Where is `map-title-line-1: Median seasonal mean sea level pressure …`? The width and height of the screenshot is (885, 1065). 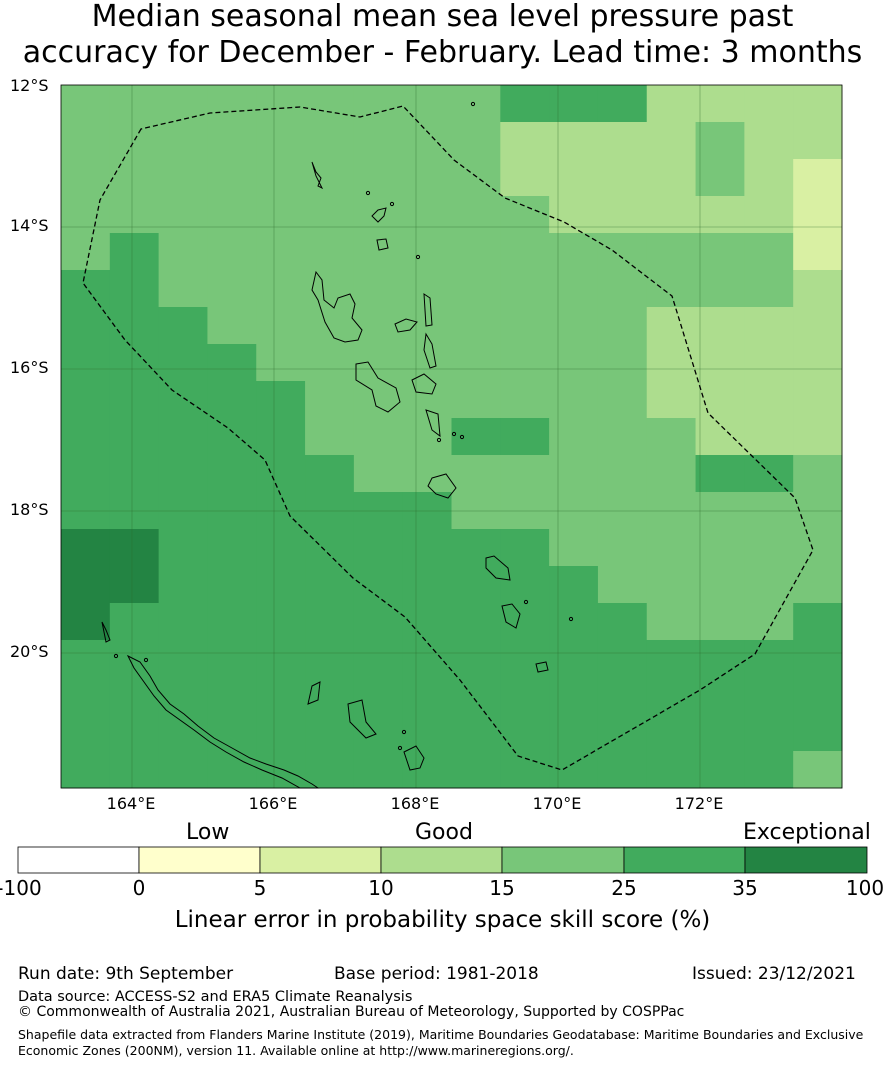
map-title-line-1: Median seasonal mean sea level pressure … is located at coordinates (442, 17).